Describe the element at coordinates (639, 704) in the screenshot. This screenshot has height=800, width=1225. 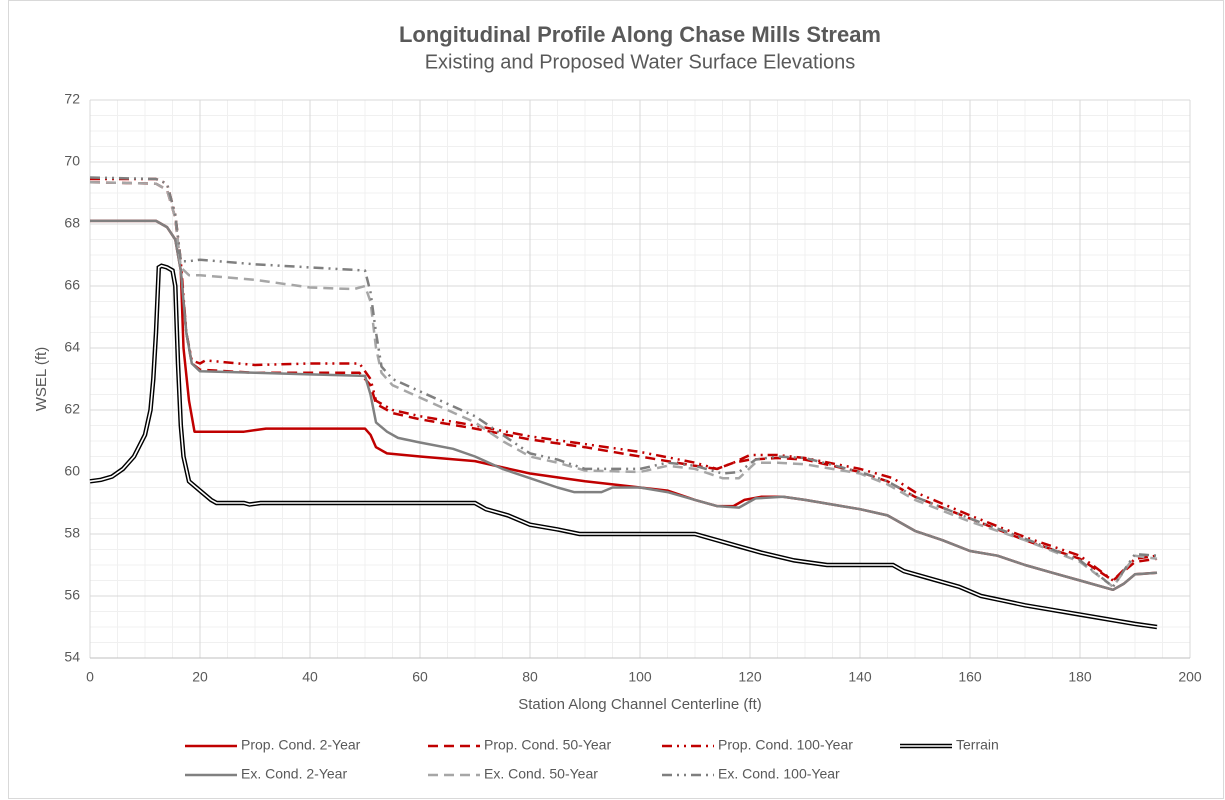
I see `x-axis-label: Station Along Channel Centerline (ft)` at that location.